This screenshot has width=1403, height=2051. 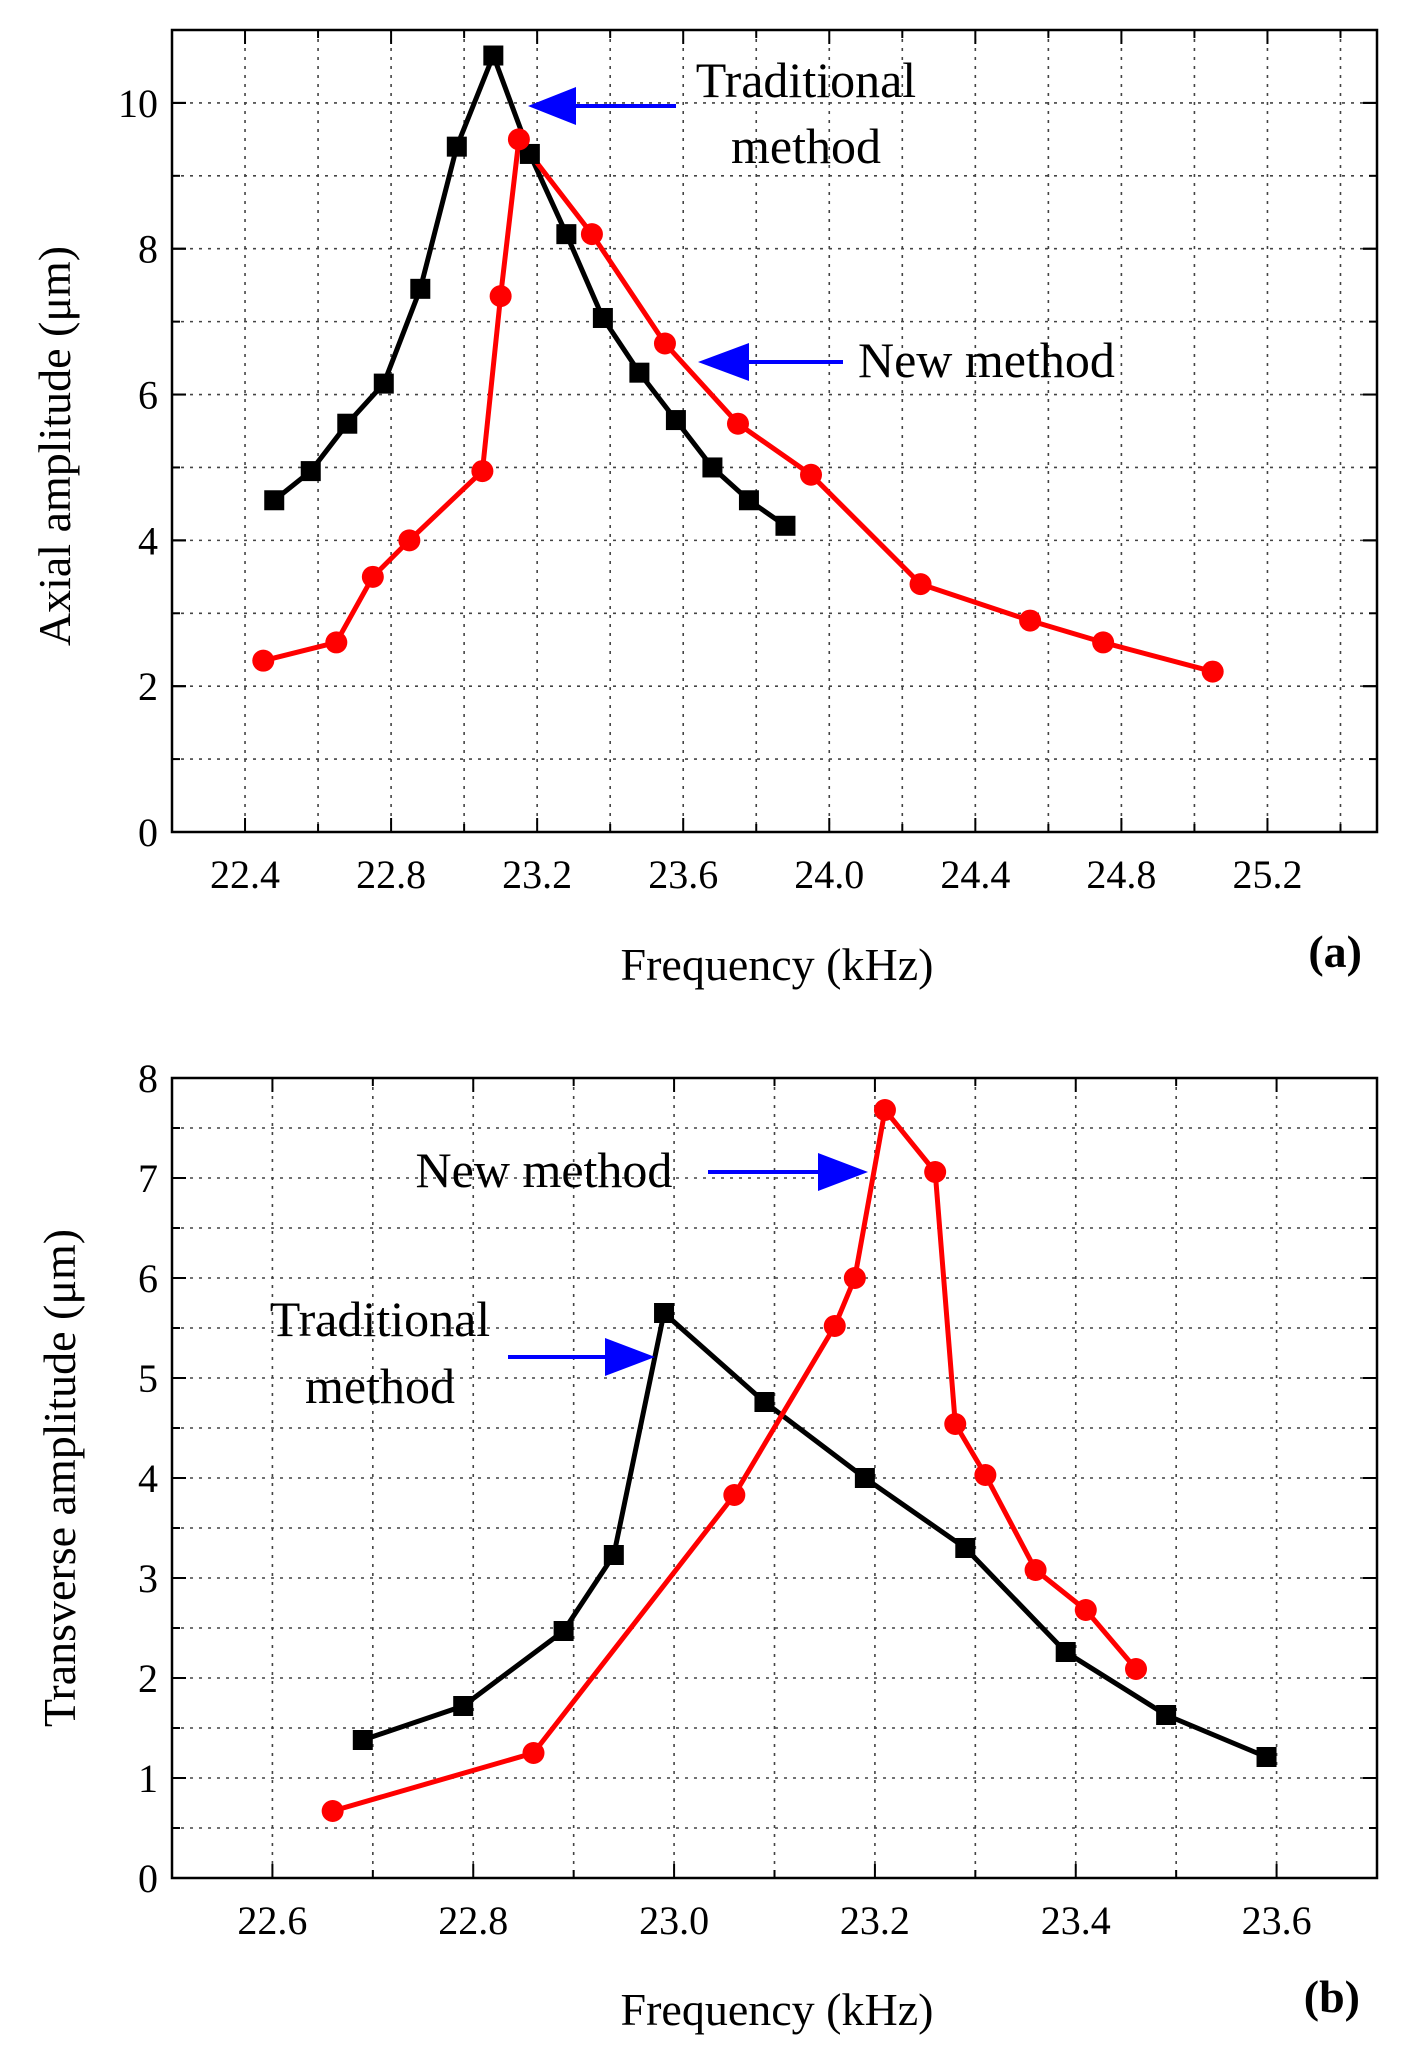 What do you see at coordinates (148, 1178) in the screenshot?
I see `y-tick-label: 7` at bounding box center [148, 1178].